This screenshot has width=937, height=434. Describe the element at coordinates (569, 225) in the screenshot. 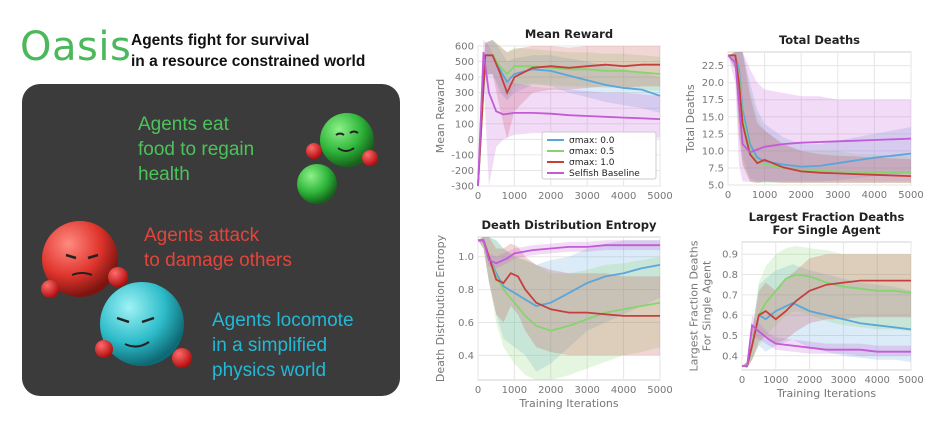

I see `chart-title: Death Distribution Entropy` at that location.